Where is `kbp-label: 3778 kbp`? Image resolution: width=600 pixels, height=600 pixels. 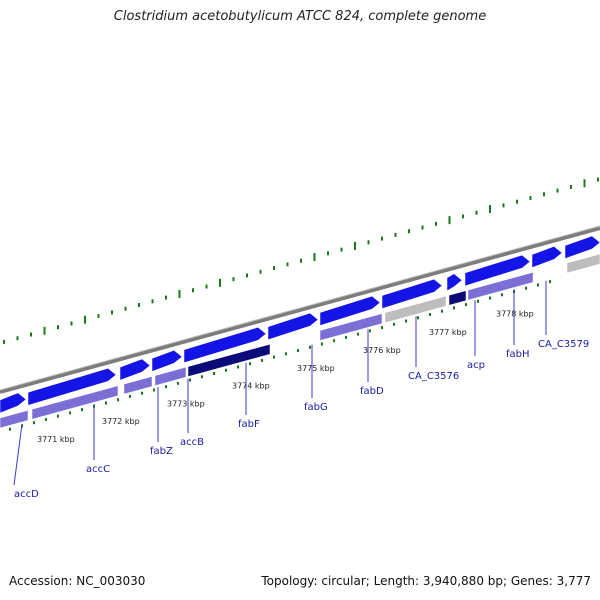
kbp-label: 3778 kbp is located at coordinates (515, 314).